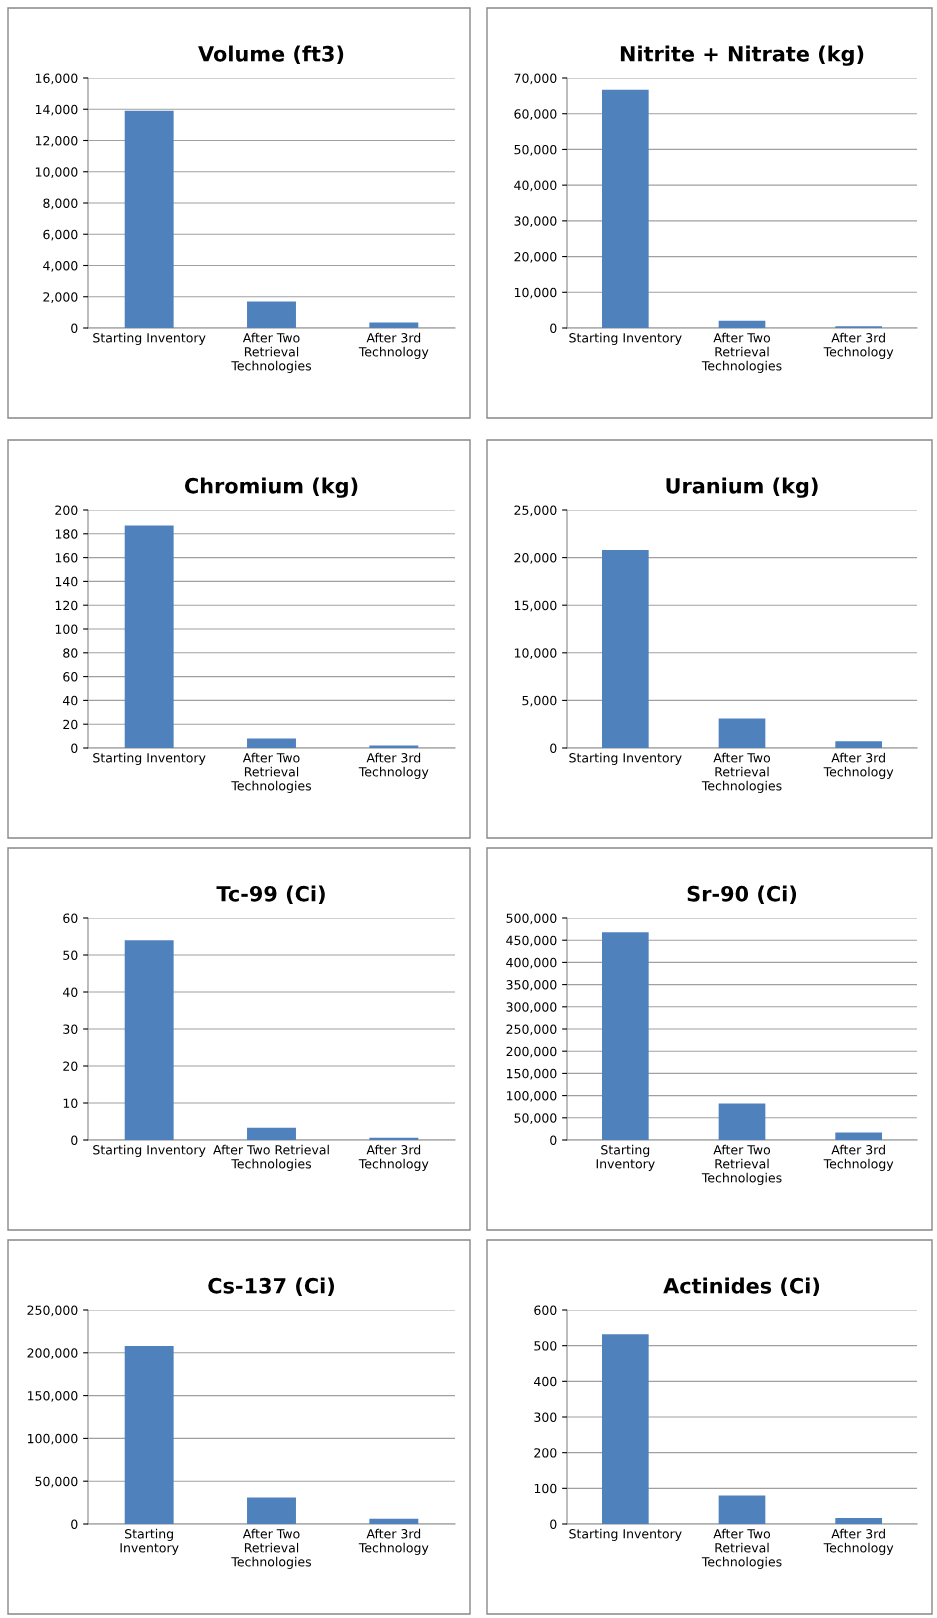 Image resolution: width=937 pixels, height=1618 pixels. Describe the element at coordinates (742, 895) in the screenshot. I see `chart-title: Sr-90 (Ci)` at that location.